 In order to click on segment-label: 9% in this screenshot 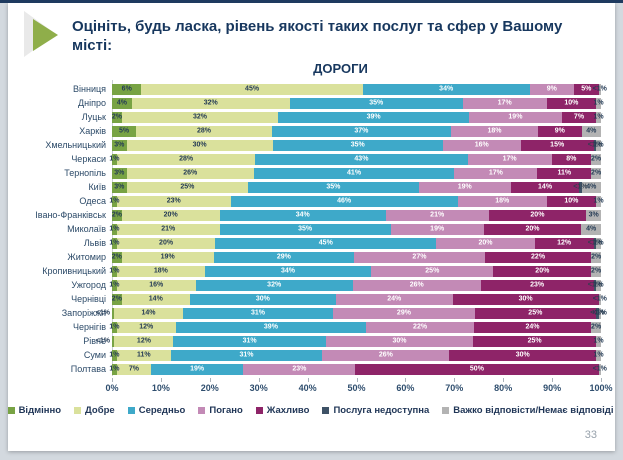, I will do `click(559, 131)`.